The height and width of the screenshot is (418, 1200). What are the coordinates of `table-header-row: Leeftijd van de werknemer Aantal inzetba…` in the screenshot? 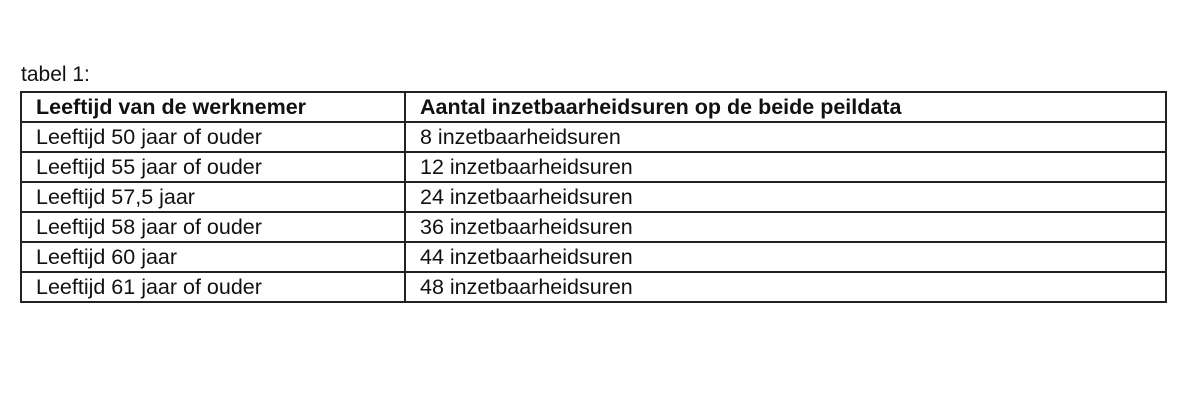 It's located at (593, 107).